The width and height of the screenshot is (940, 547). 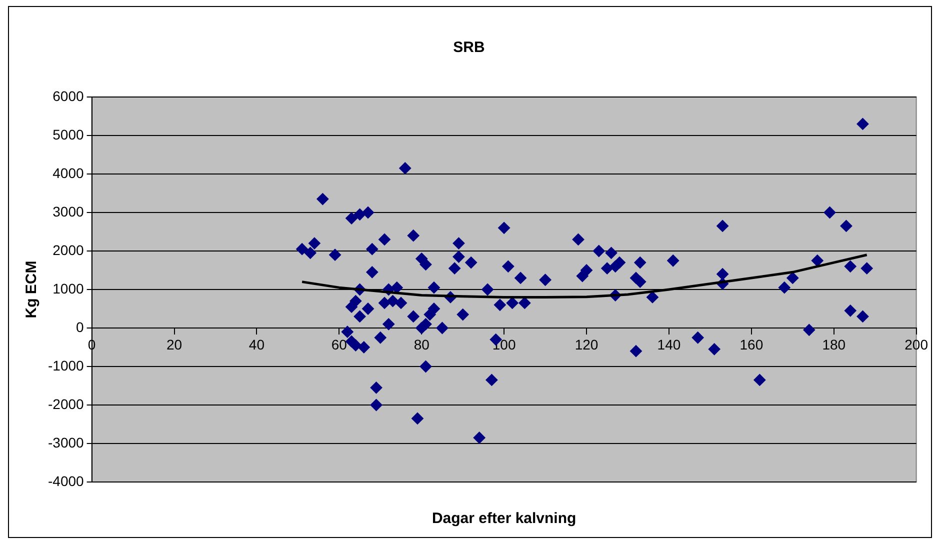 What do you see at coordinates (256, 344) in the screenshot?
I see `x-tick-label: 40` at bounding box center [256, 344].